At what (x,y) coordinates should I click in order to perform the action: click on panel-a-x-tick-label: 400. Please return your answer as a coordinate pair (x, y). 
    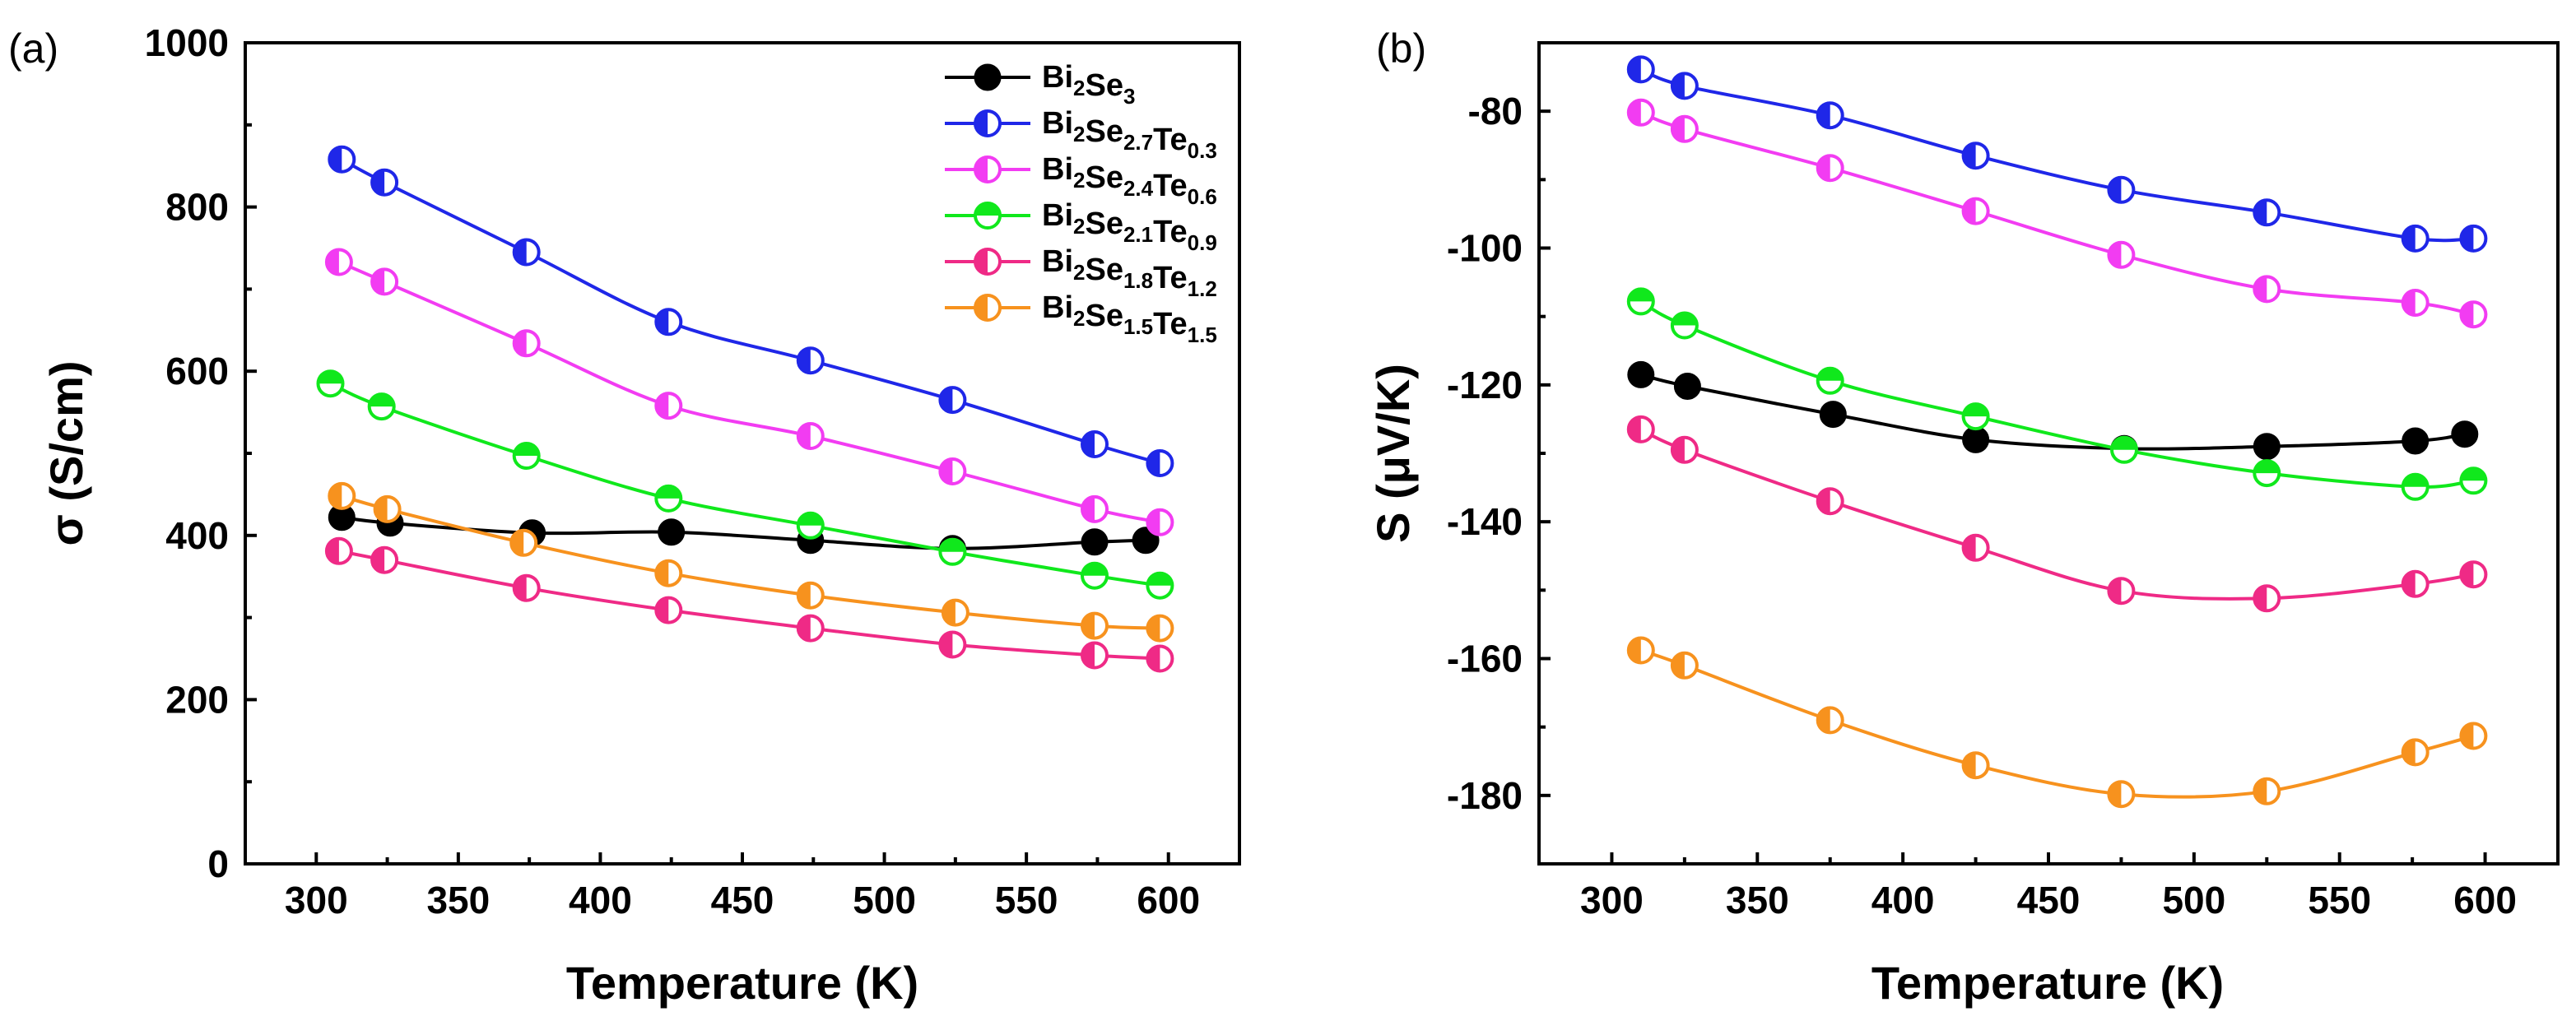
    Looking at the image, I should click on (600, 900).